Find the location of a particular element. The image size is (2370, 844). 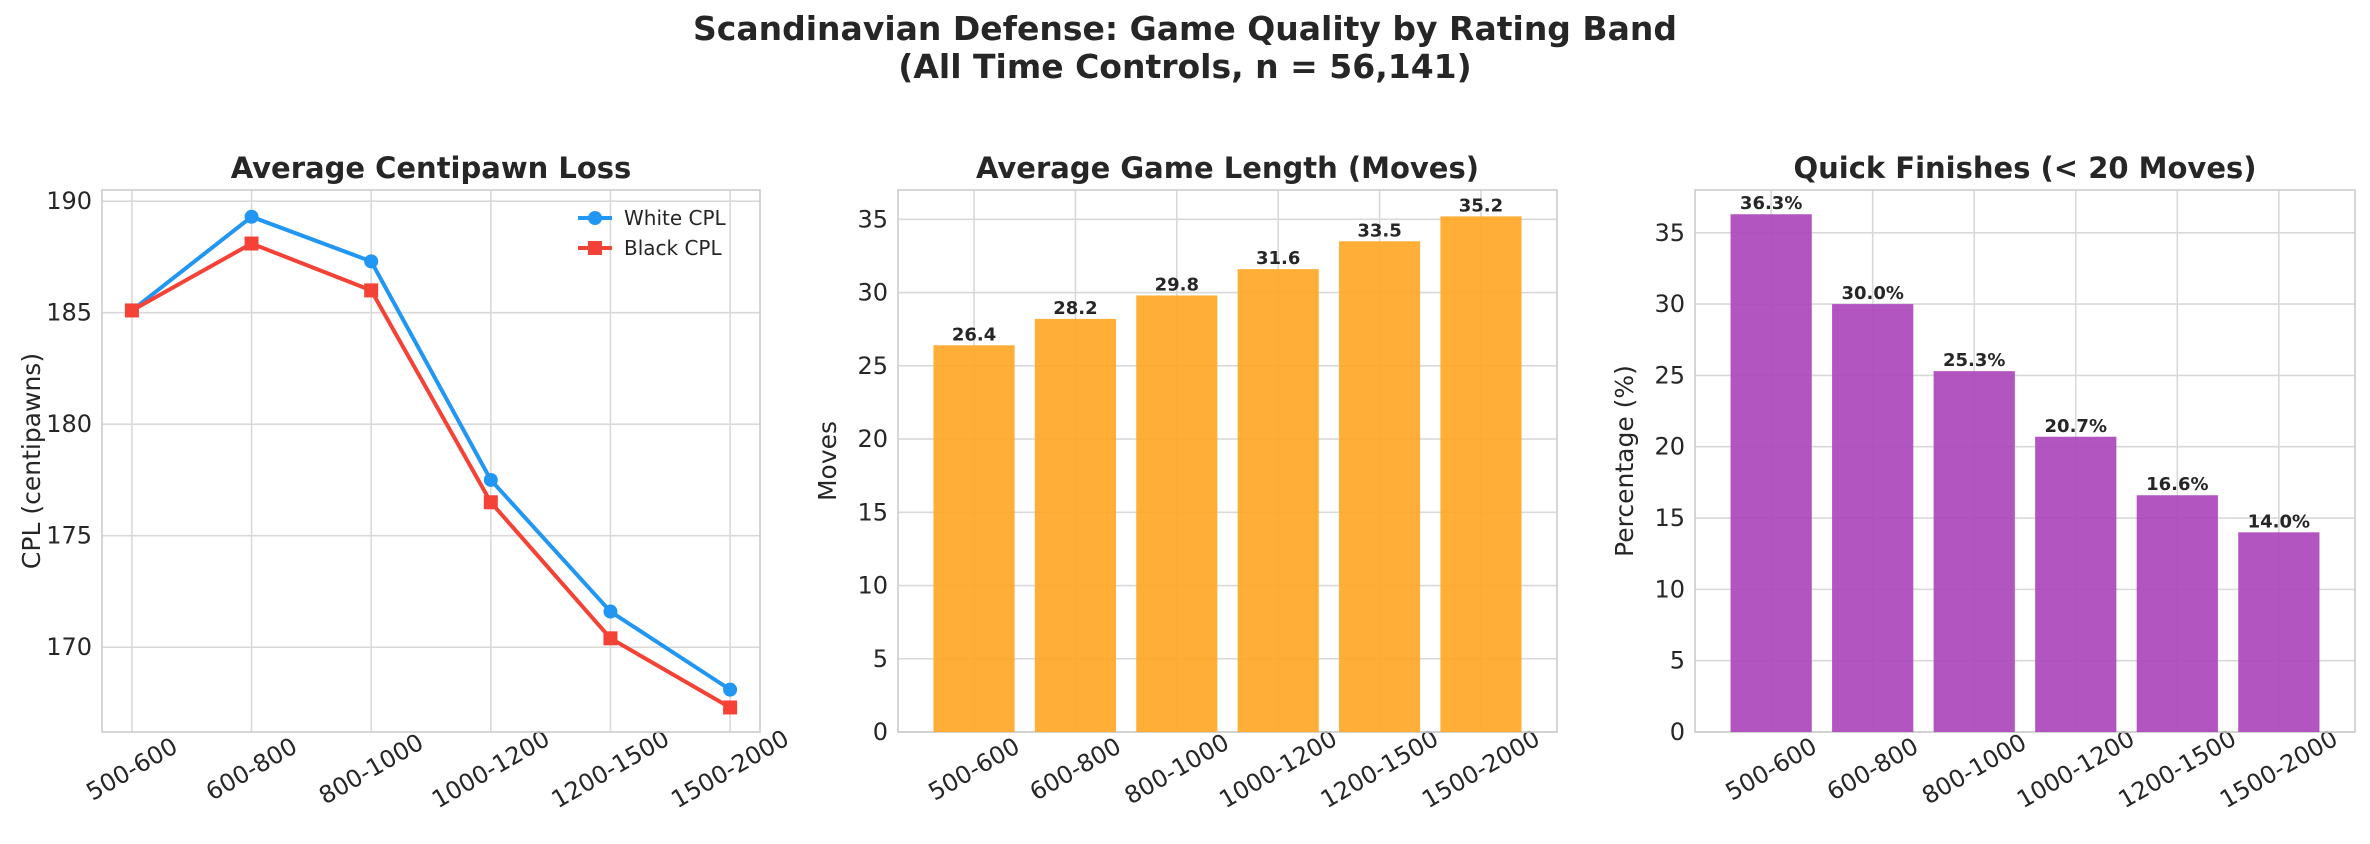

panel-title: Quick Finishes (< 20 Moves) is located at coordinates (2024, 168).